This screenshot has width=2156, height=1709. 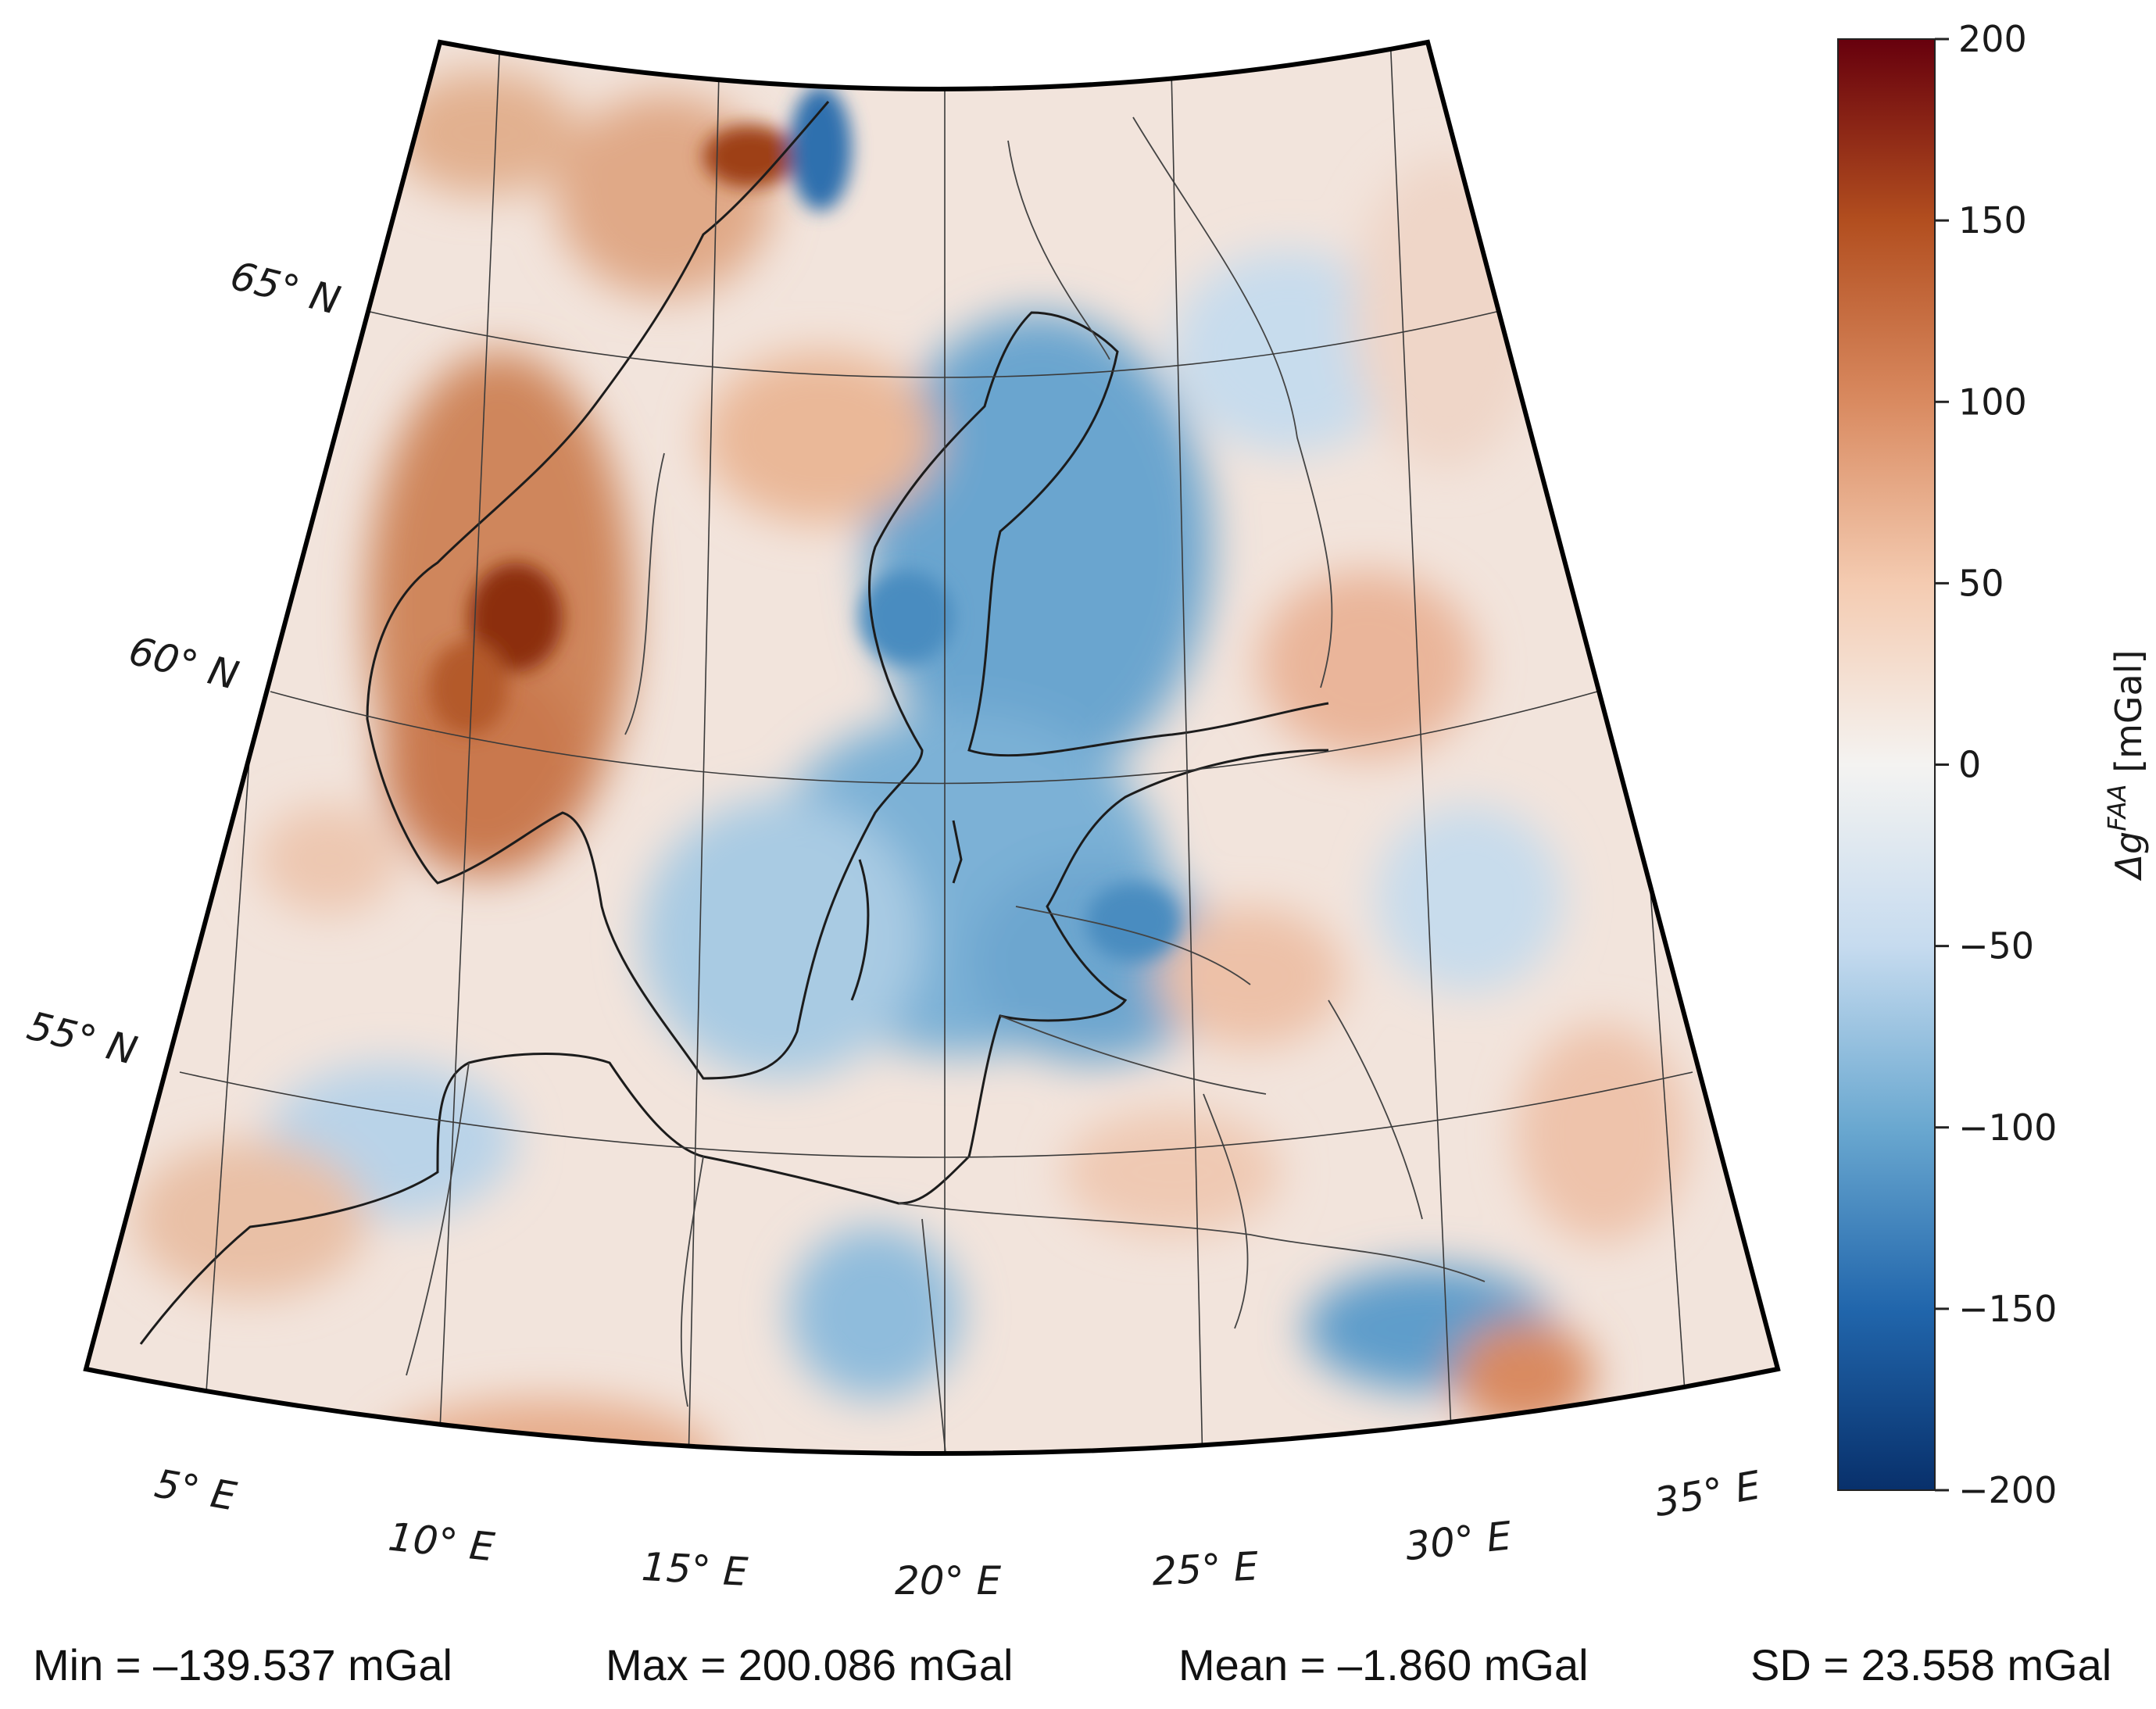 What do you see at coordinates (243, 1664) in the screenshot?
I see `stat-min: Min = –139.537 mGal` at bounding box center [243, 1664].